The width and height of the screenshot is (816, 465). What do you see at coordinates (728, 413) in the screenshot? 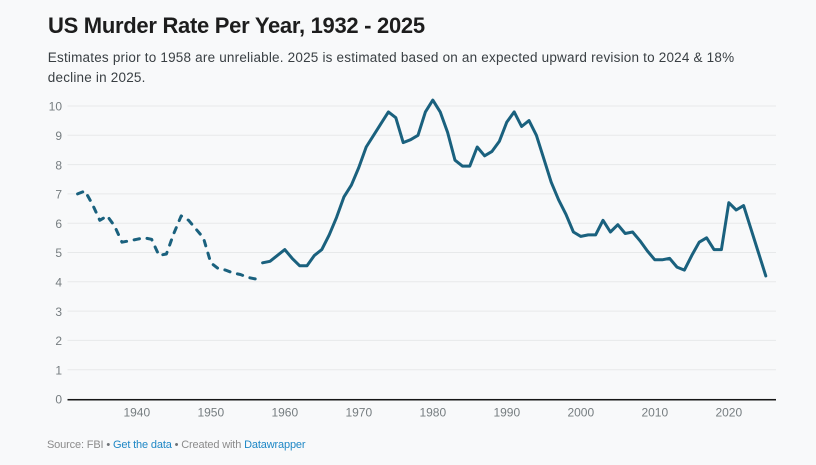
I see `svg-text: 2020` at bounding box center [728, 413].